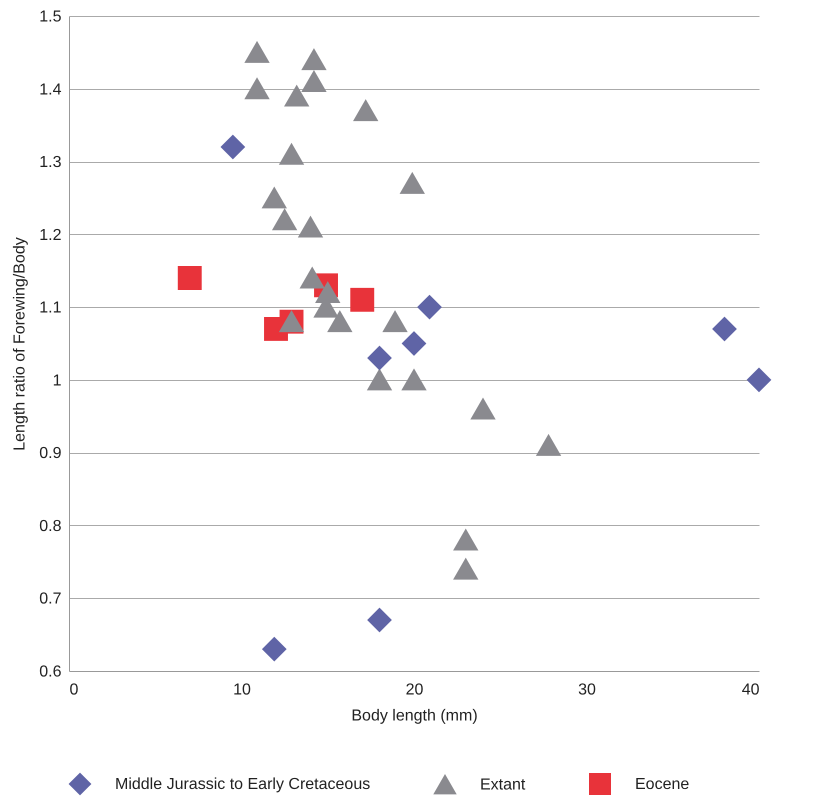  Describe the element at coordinates (50, 526) in the screenshot. I see `y-tick-label: 0.8` at that location.